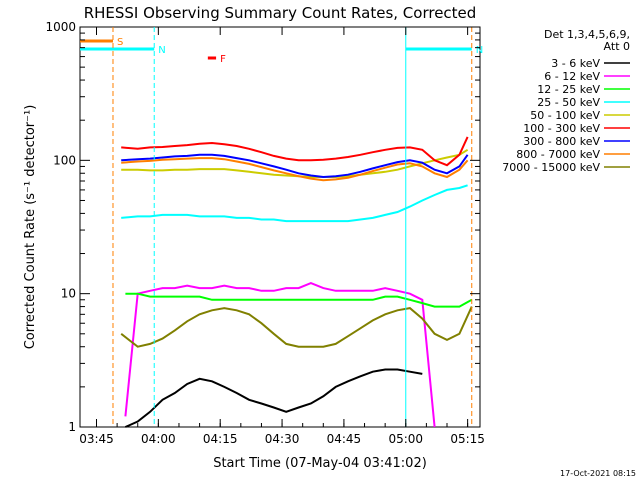 The height and width of the screenshot is (480, 640). What do you see at coordinates (223, 59) in the screenshot?
I see `flag-label-2: F` at bounding box center [223, 59].